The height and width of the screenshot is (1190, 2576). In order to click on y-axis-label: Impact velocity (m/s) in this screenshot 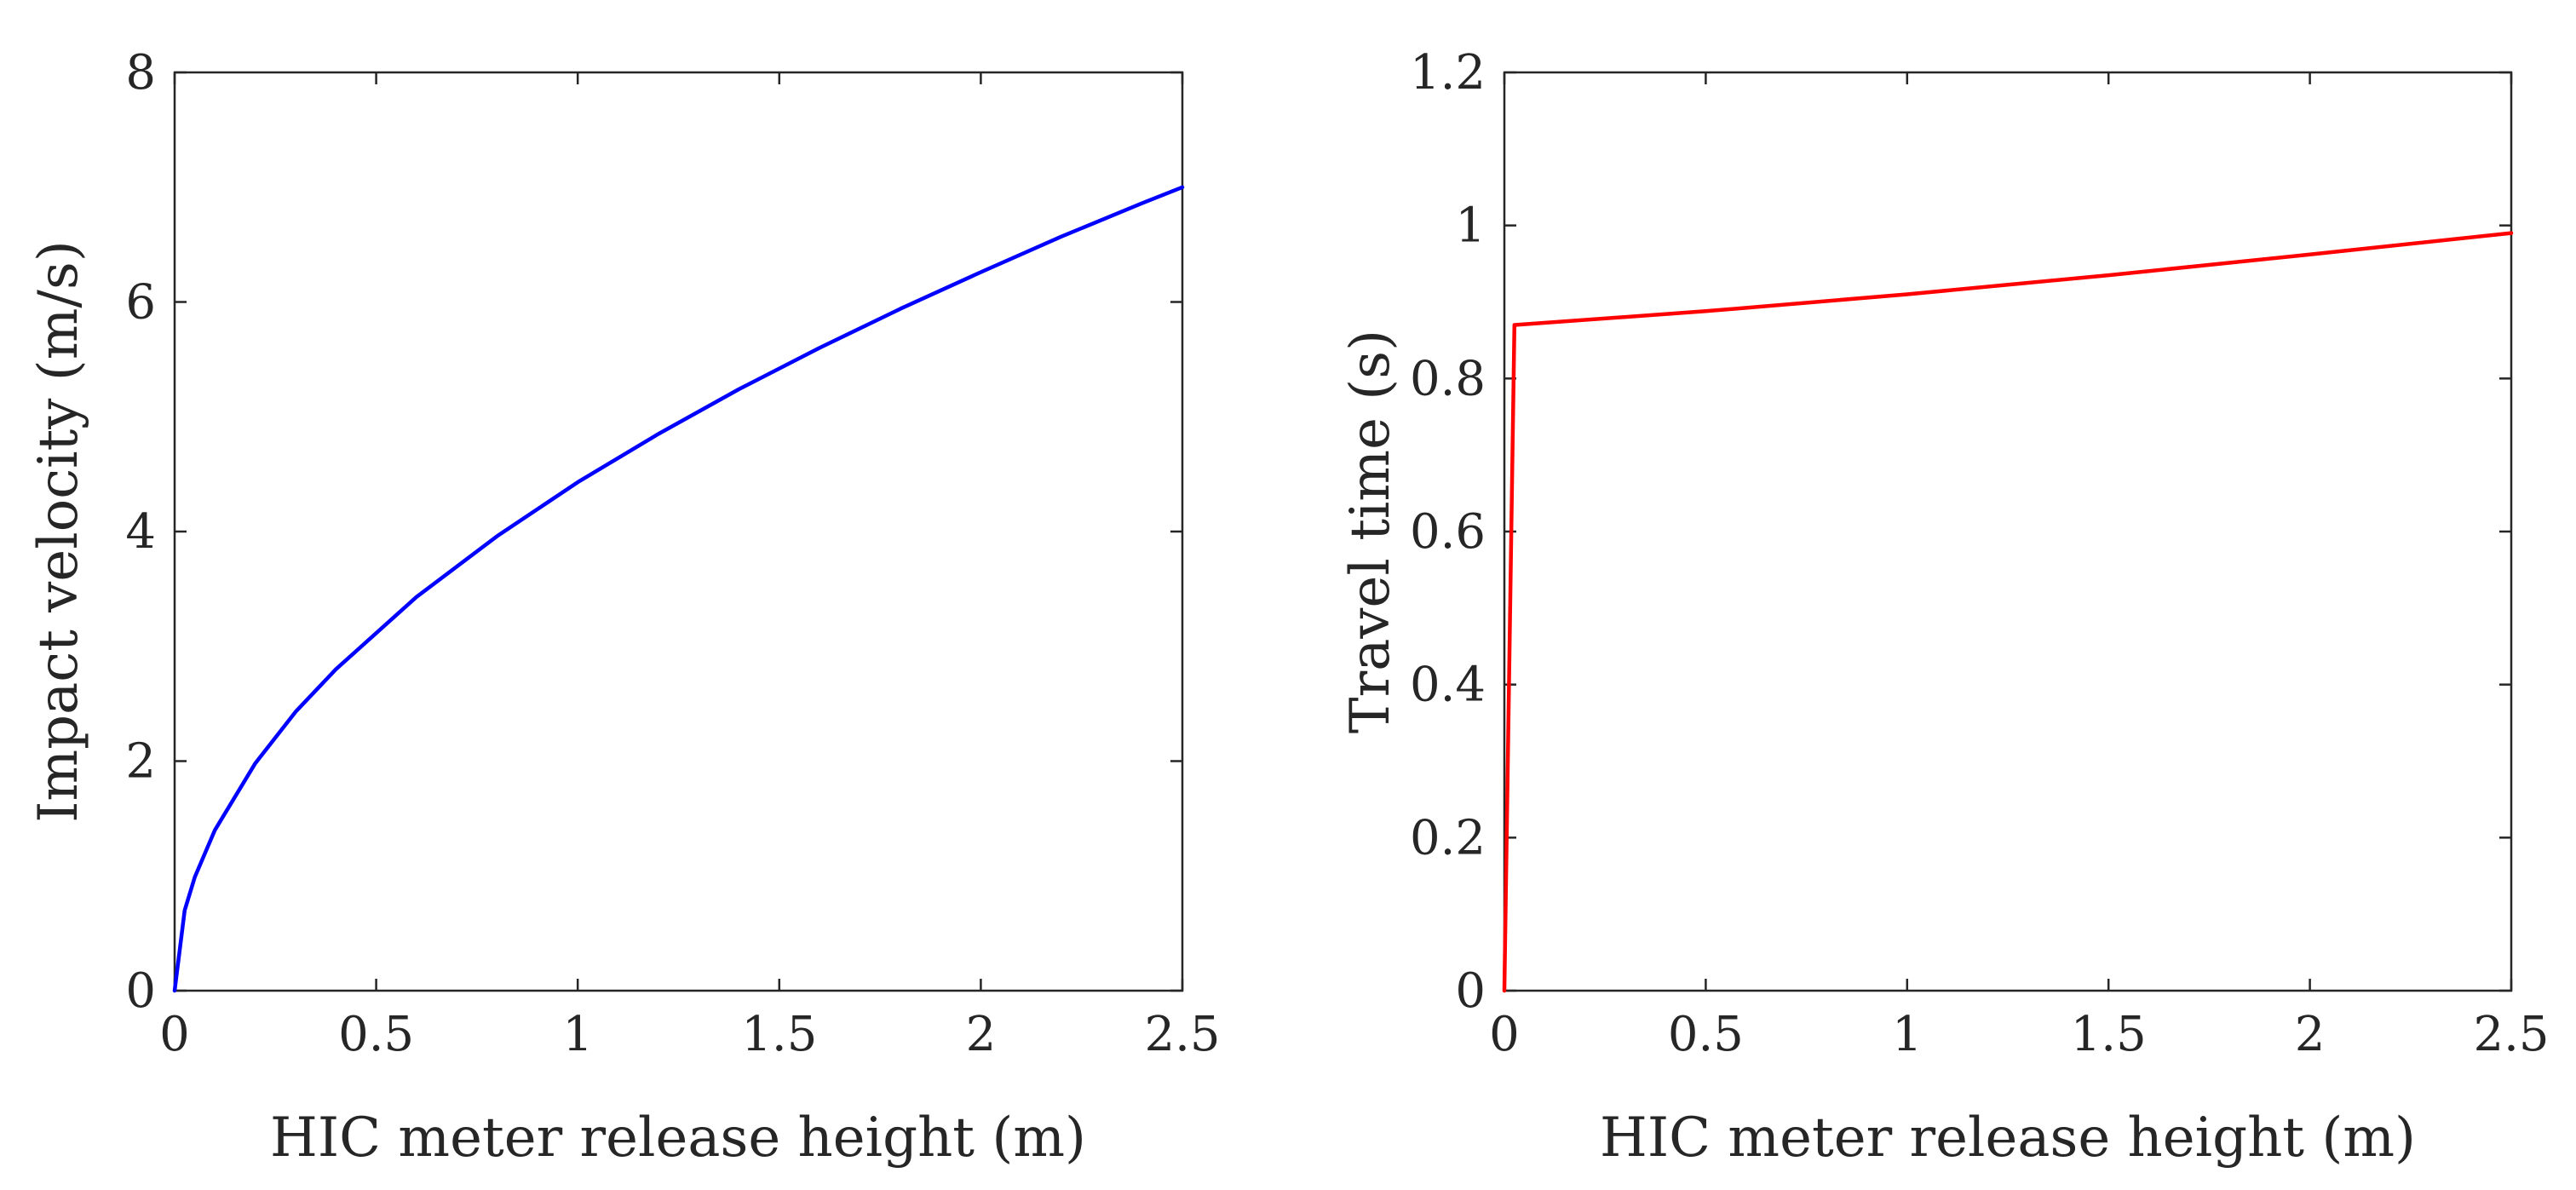, I will do `click(59, 532)`.